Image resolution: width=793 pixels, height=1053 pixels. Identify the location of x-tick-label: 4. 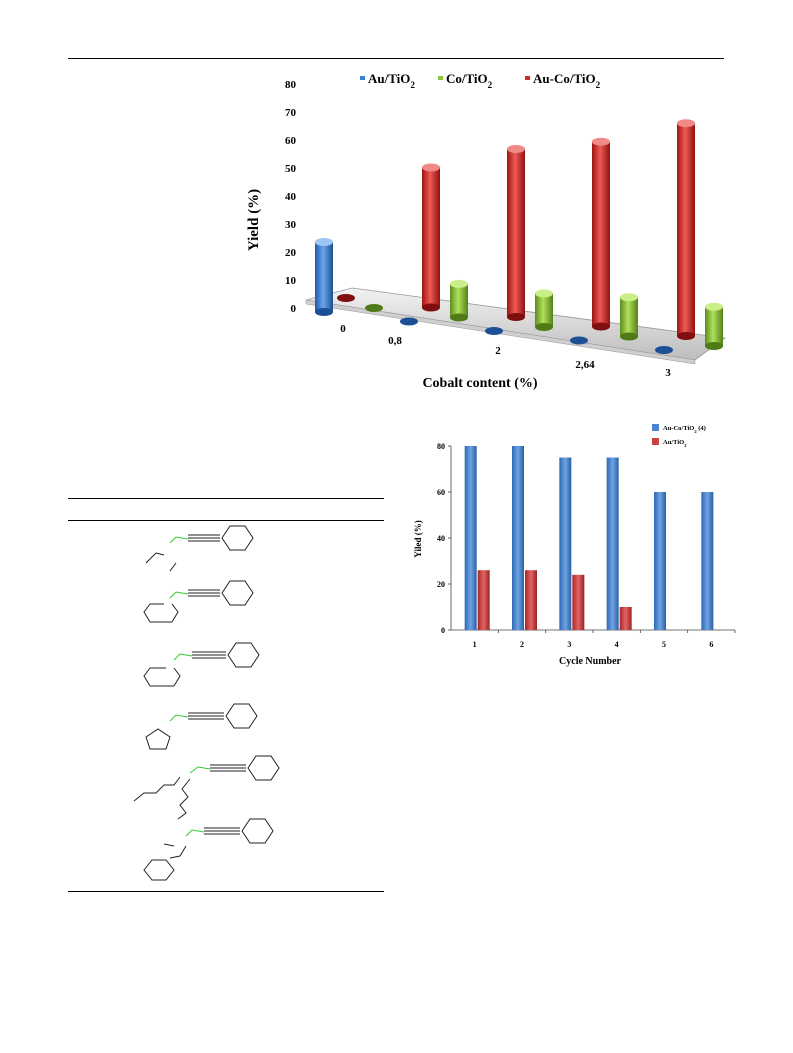
(617, 644).